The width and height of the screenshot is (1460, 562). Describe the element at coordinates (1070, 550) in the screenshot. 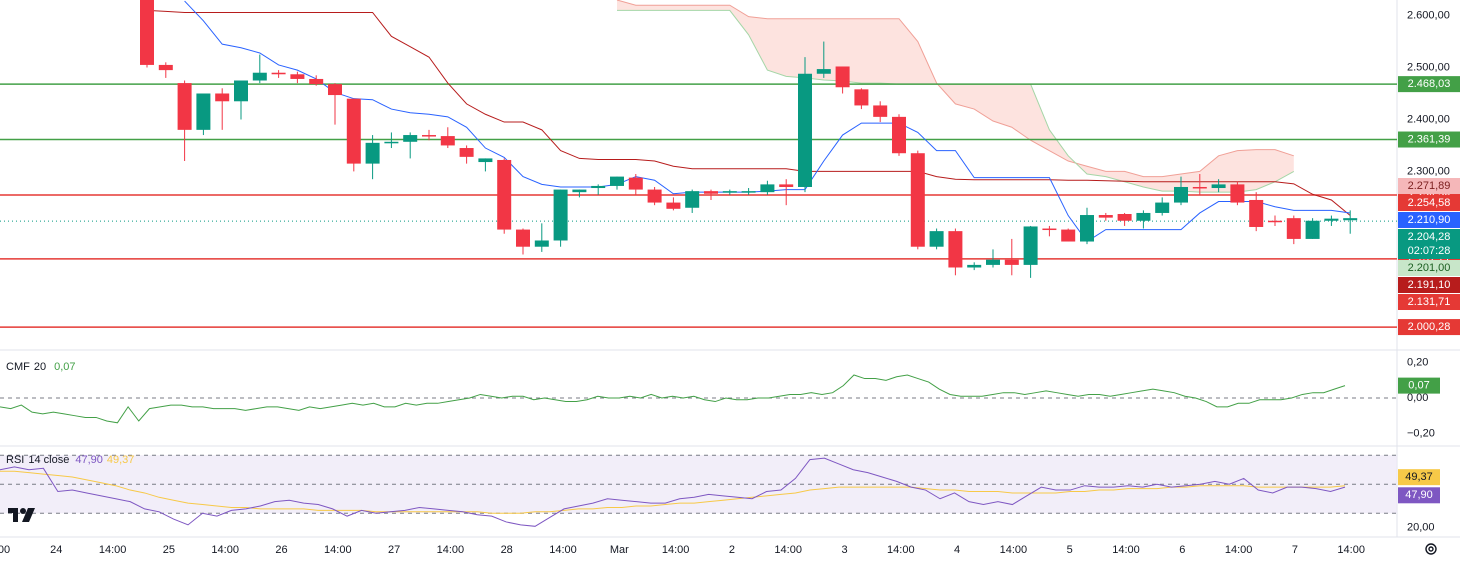

I see `time-tick-label: 5` at that location.